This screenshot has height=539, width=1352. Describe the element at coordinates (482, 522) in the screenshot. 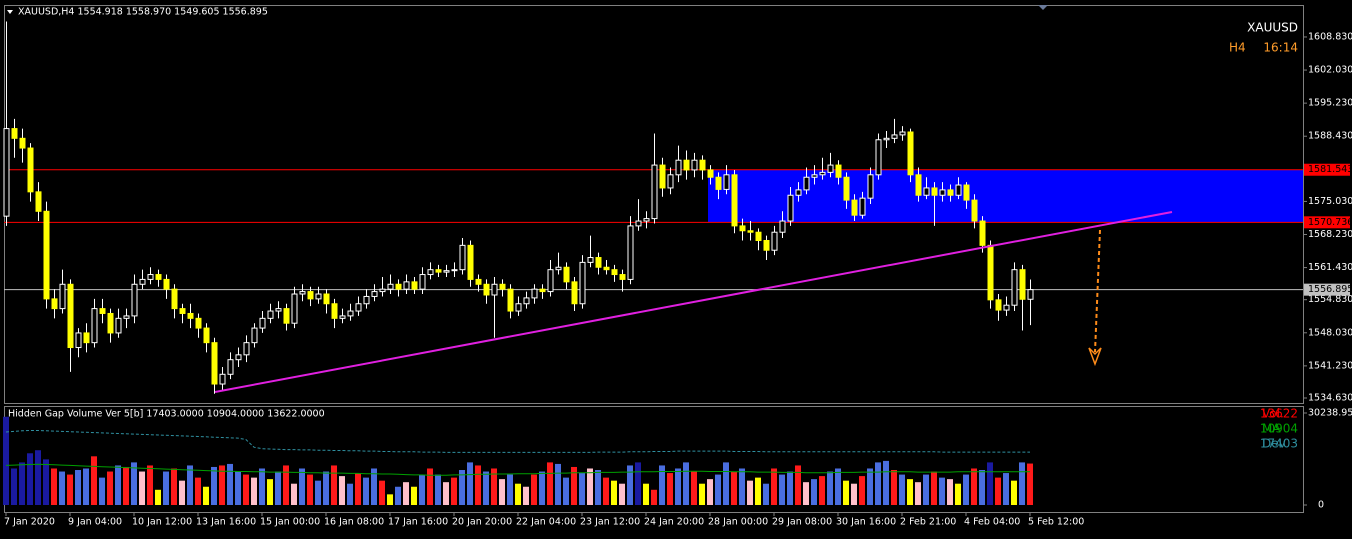

I see `x-tick-label: 20 Jan 20:00` at that location.